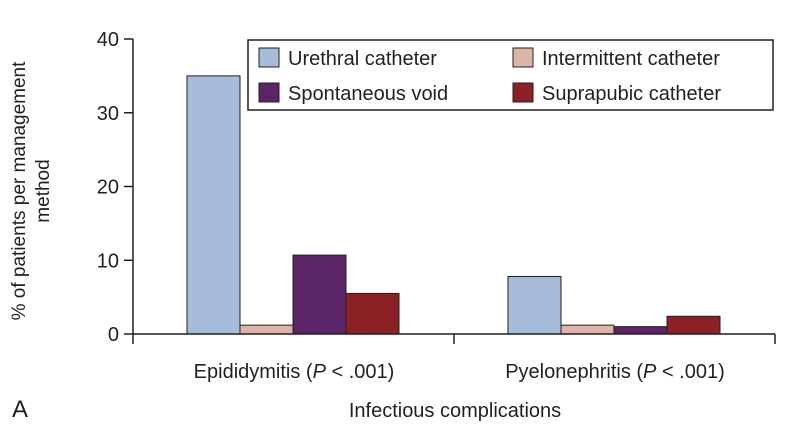  Describe the element at coordinates (615, 372) in the screenshot. I see `x-category-label: Pyelonephritis (P < .001)` at that location.